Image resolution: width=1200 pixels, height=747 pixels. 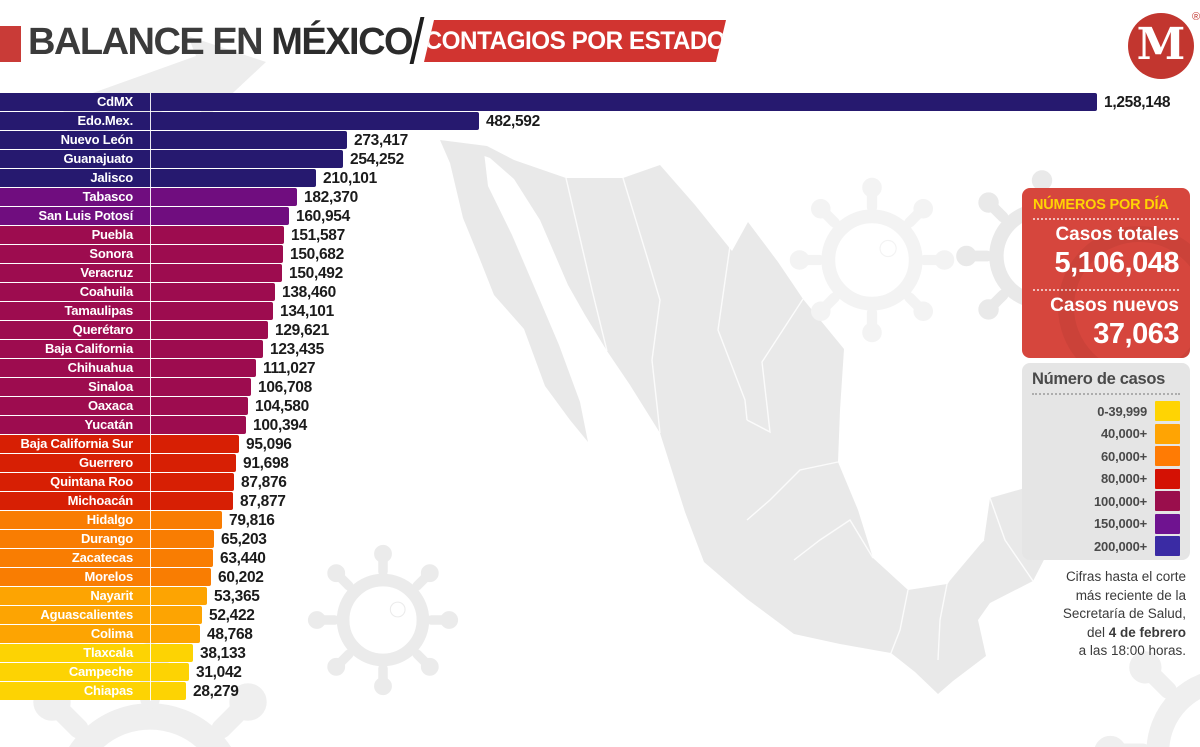 I want to click on bar-label: Jalisco, so click(x=111, y=177).